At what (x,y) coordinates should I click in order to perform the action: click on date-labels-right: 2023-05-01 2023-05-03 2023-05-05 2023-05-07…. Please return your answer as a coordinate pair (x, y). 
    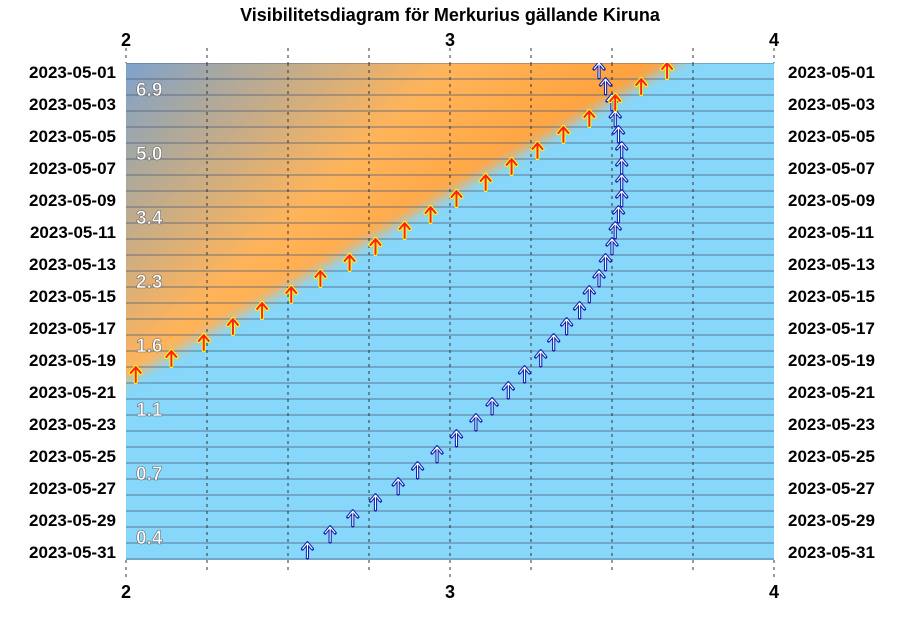
    Looking at the image, I should click on (831, 312).